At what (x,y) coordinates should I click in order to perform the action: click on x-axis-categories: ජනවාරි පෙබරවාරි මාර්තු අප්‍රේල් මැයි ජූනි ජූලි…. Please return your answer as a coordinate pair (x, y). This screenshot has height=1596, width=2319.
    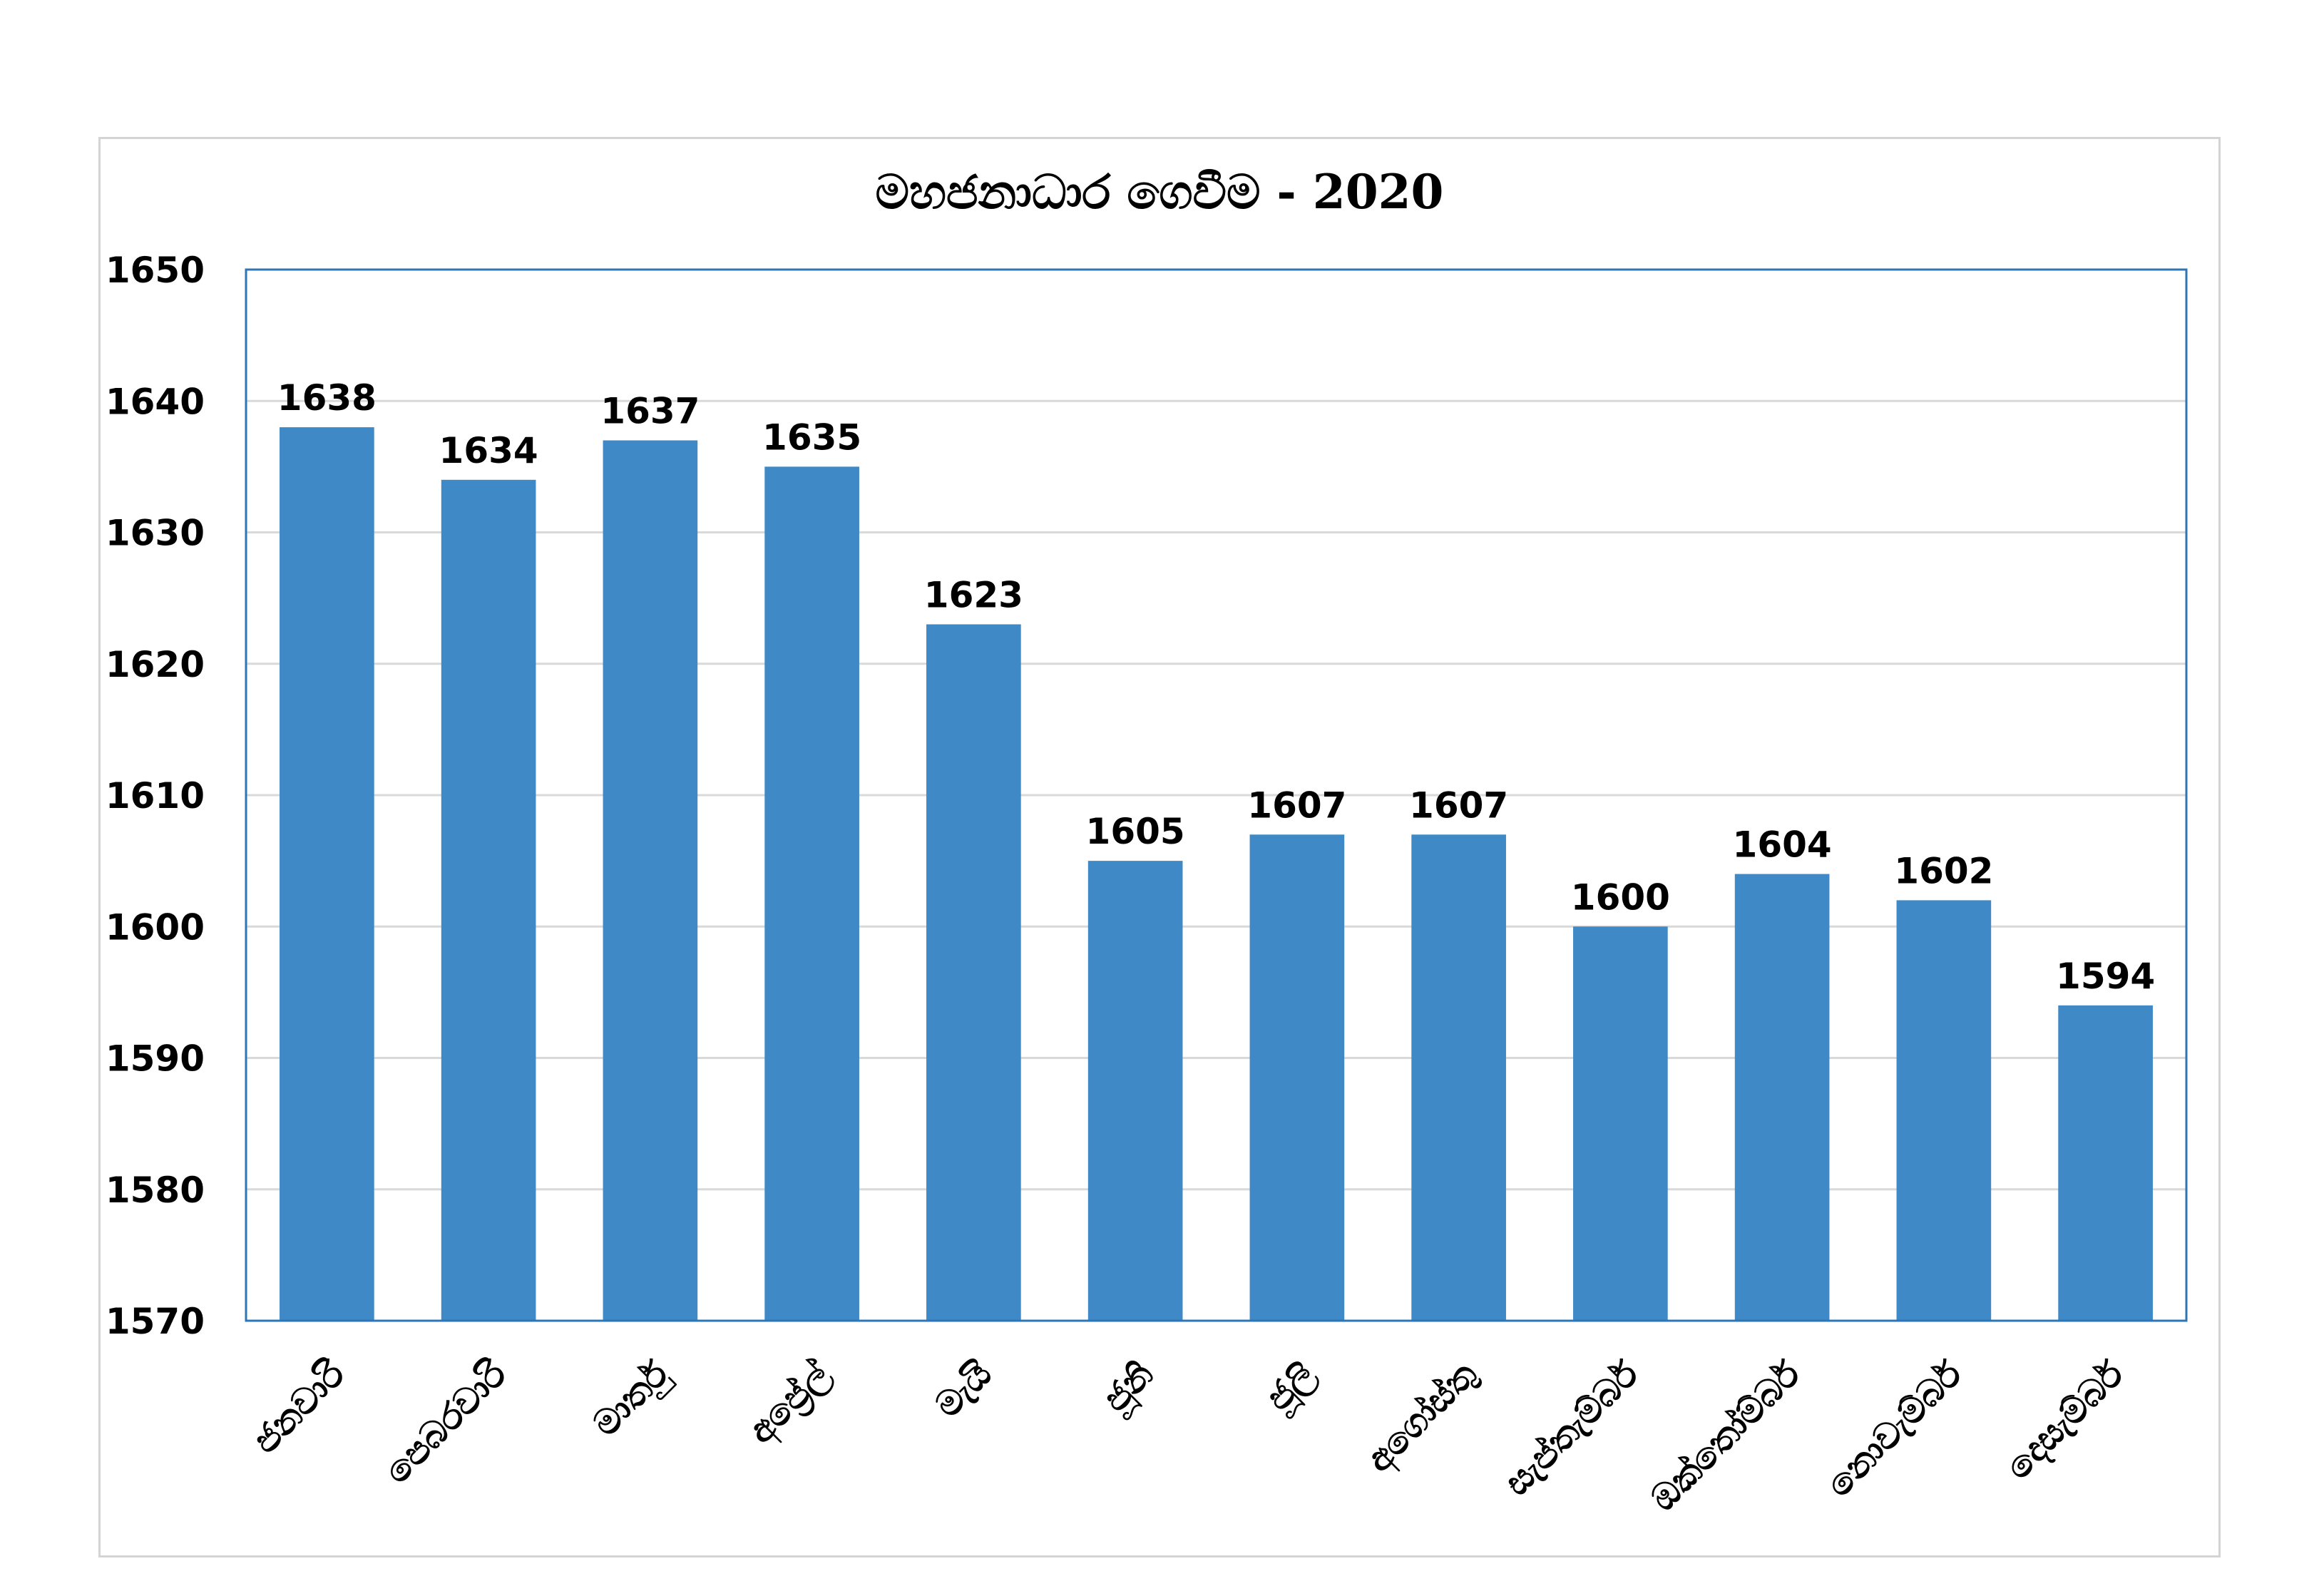
    Looking at the image, I should click on (1189, 1436).